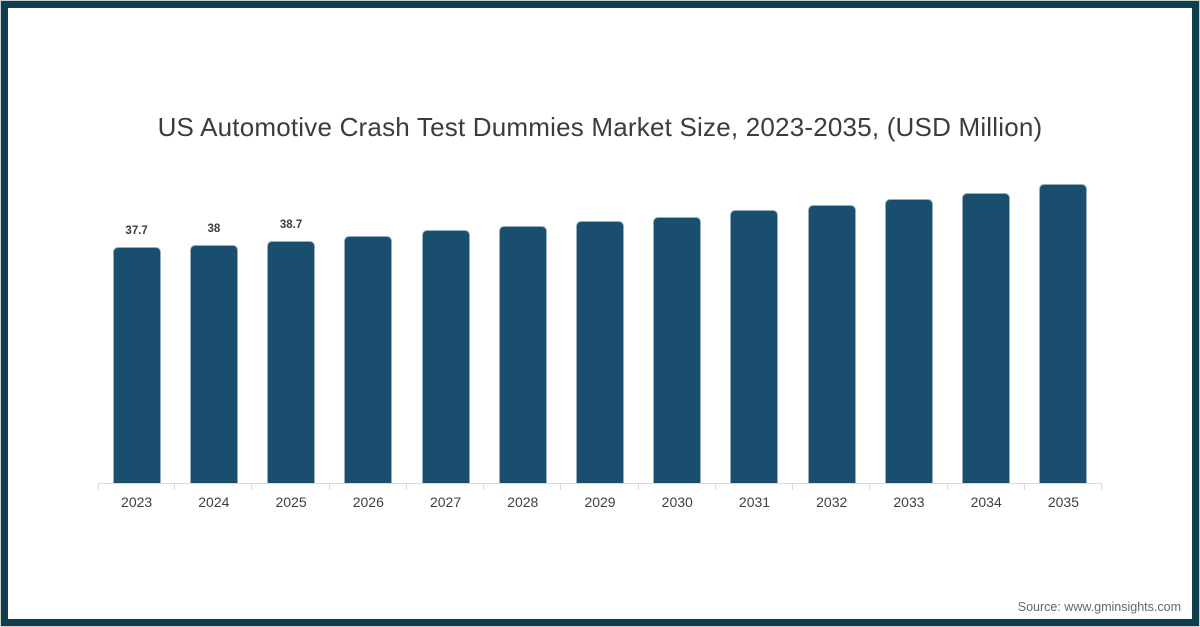 The image size is (1200, 627). I want to click on bar-value-label: 37.7, so click(136, 231).